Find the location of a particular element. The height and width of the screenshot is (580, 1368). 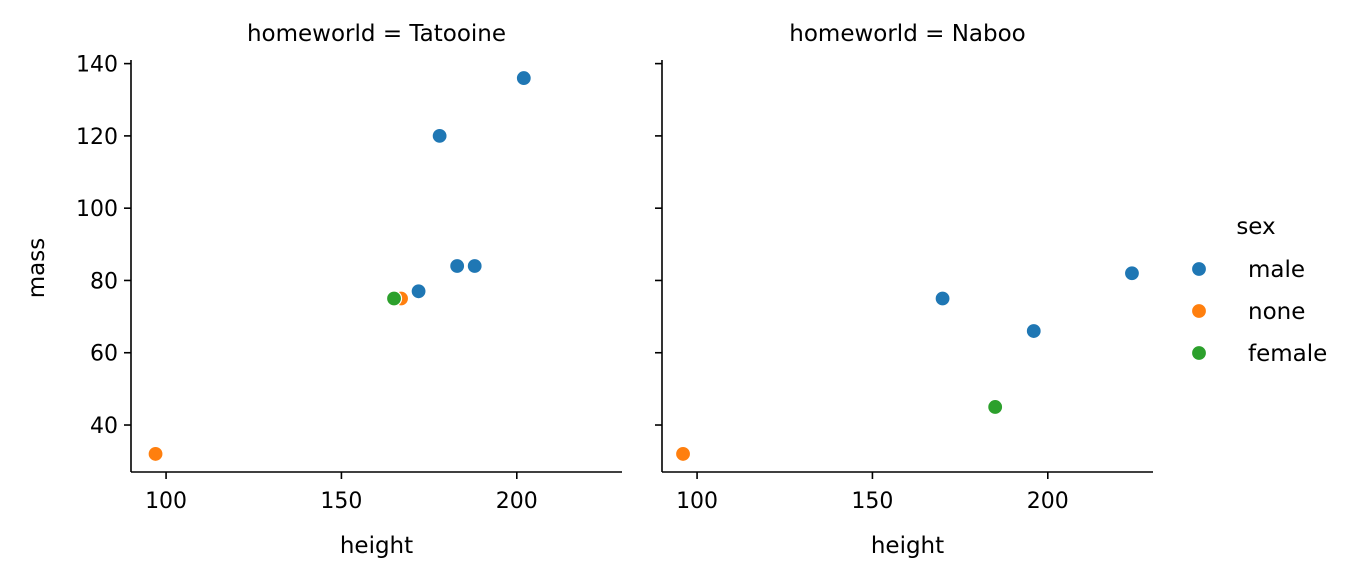

legend-marker-male is located at coordinates (1199, 269).